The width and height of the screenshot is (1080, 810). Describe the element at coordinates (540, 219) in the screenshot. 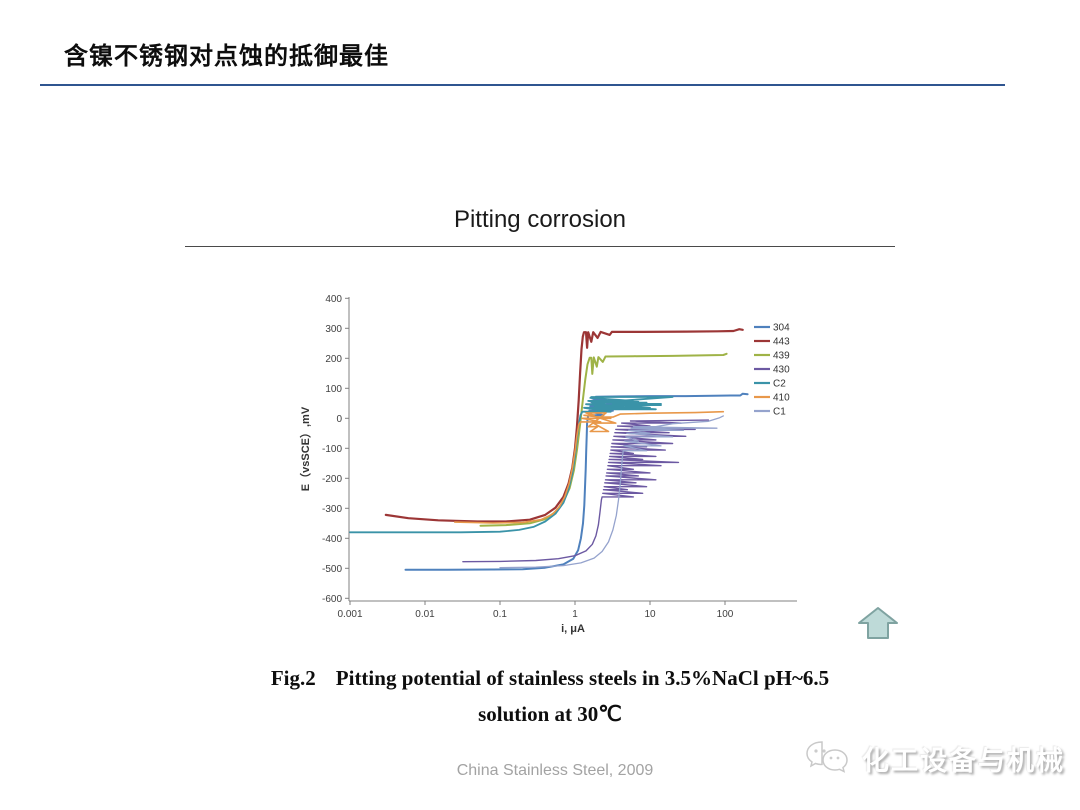

I see `chart-title: Pitting corrosion` at that location.